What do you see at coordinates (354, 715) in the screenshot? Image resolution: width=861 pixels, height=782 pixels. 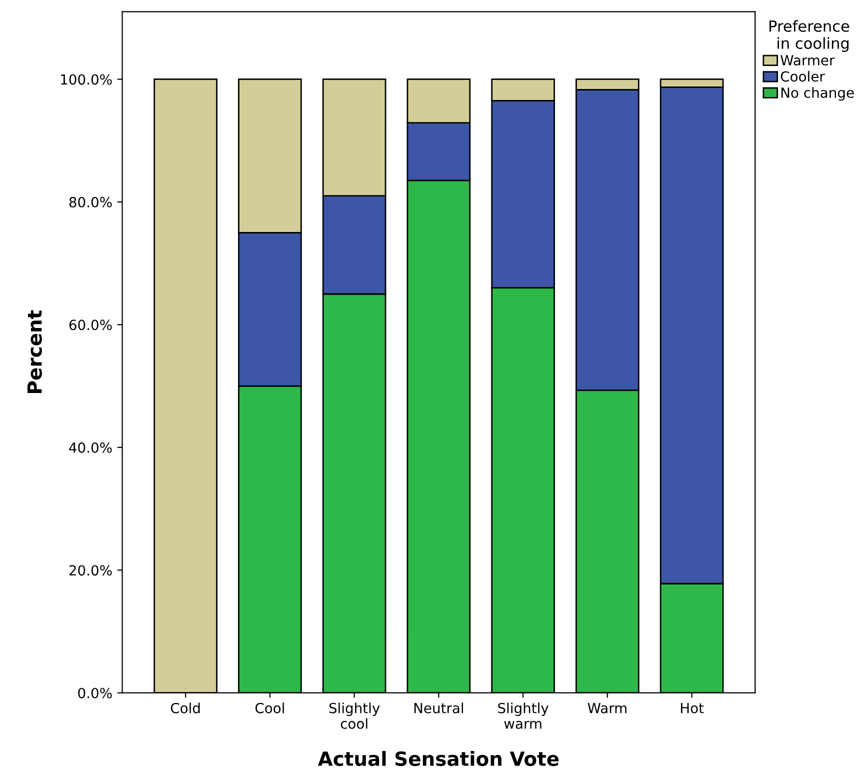 I see `x-tick-label: Slightly cool` at bounding box center [354, 715].